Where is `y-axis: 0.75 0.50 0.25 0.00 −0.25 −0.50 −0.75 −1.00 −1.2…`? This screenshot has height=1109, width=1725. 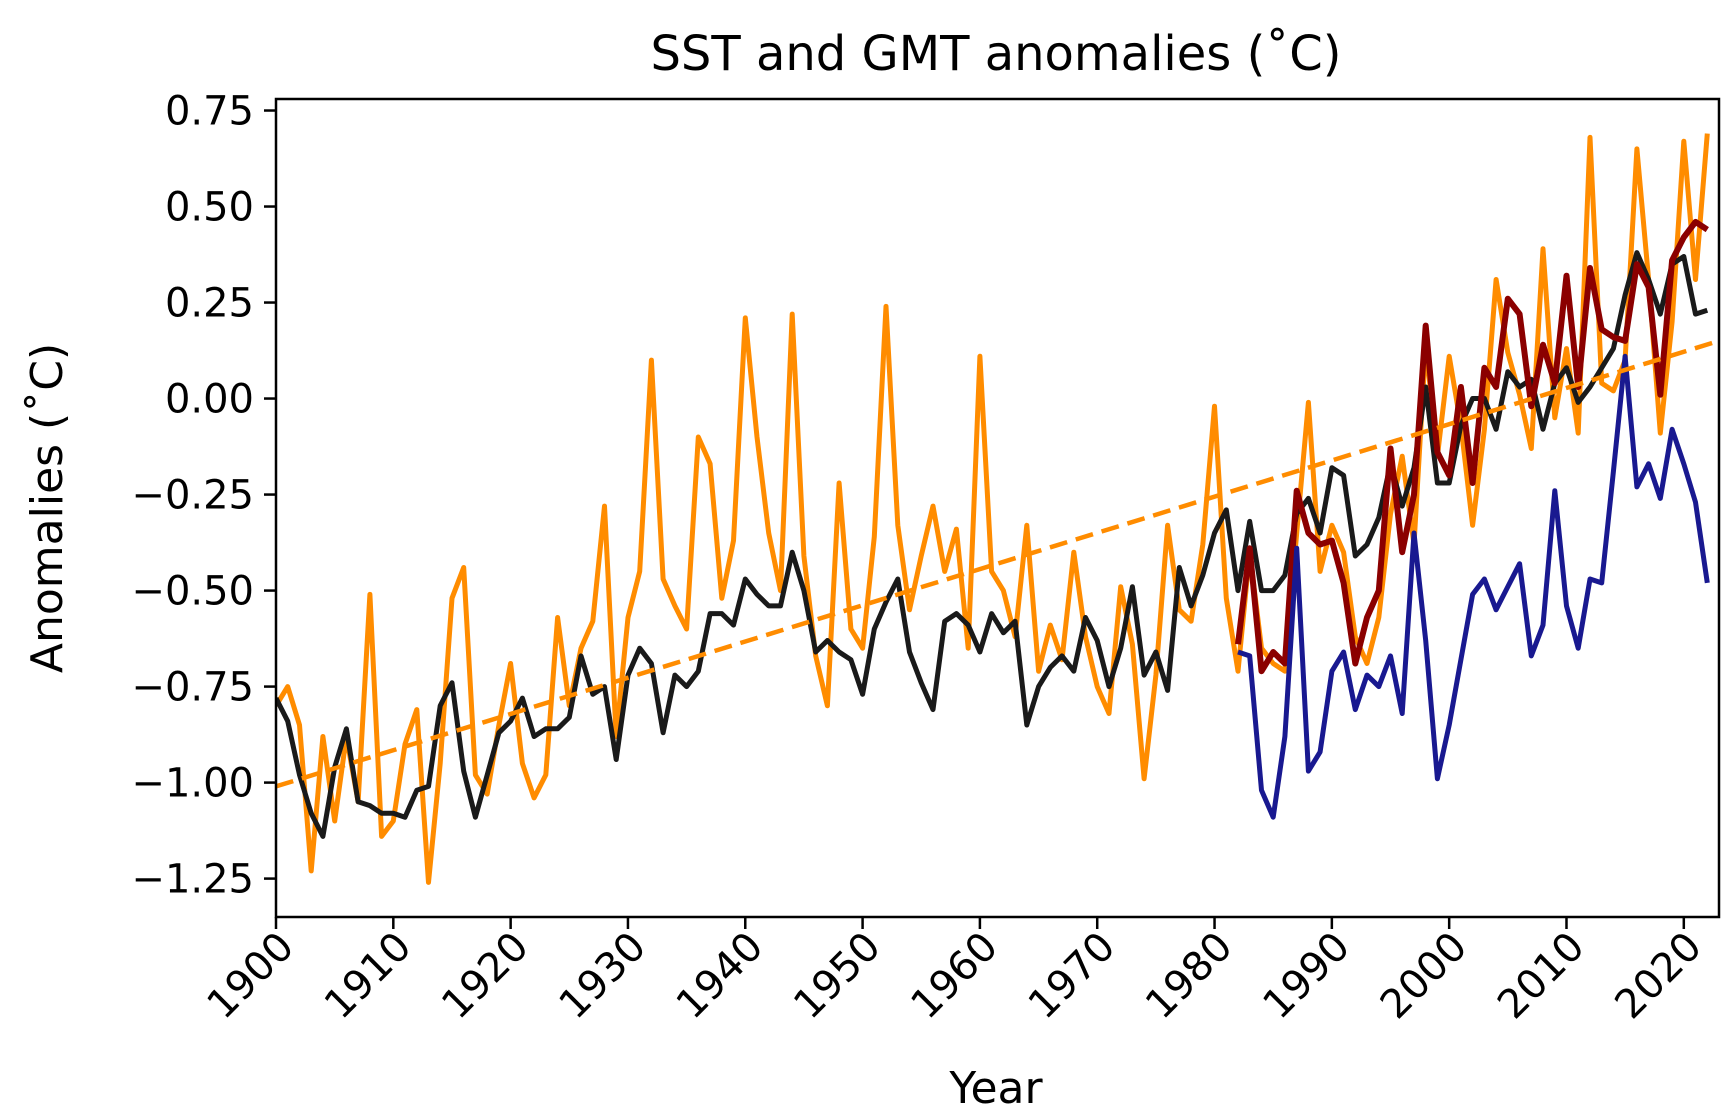
y-axis: 0.75 0.50 0.25 0.00 −0.25 −0.50 −0.75 −1.00 −1.2… is located at coordinates (203, 496).